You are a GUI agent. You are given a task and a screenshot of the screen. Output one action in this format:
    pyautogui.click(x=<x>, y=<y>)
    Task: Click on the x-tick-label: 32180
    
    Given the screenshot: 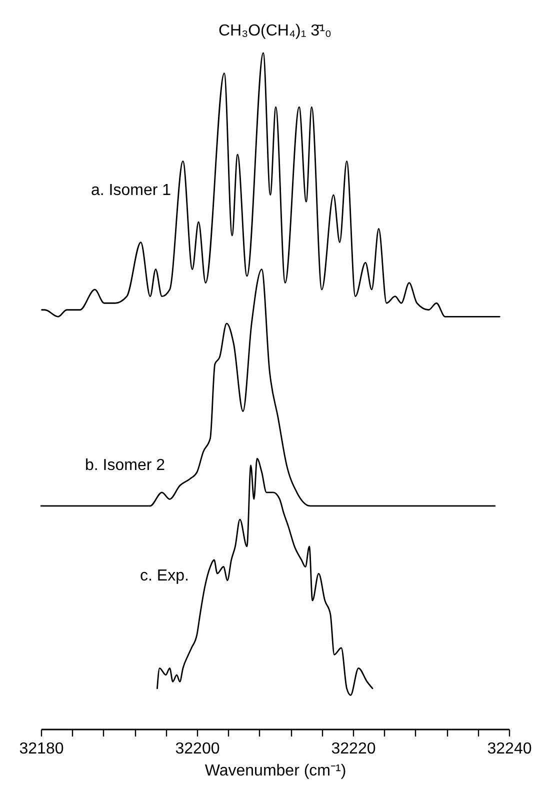 What is the action you would take?
    pyautogui.click(x=41, y=749)
    